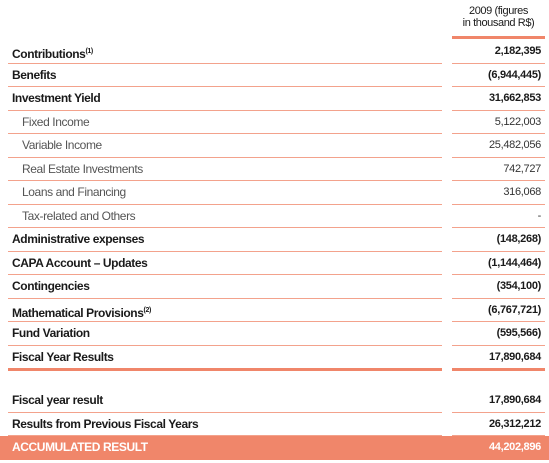  I want to click on label-text: CAPA Account – Updates, so click(80, 262).